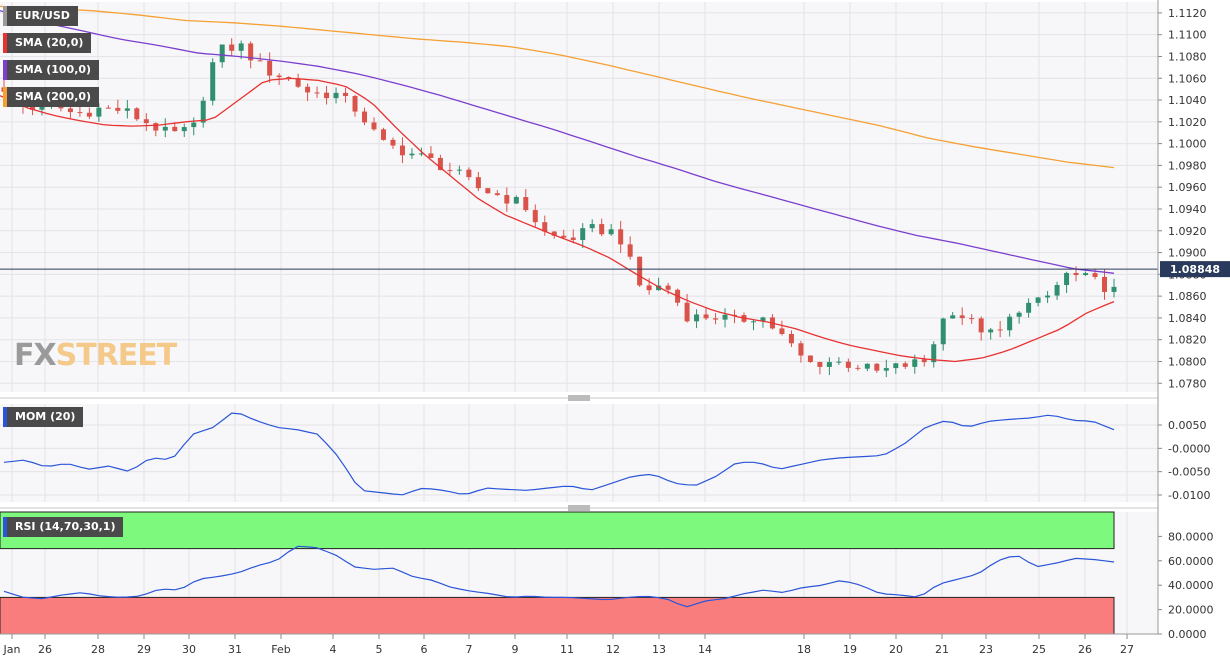  Describe the element at coordinates (5, 417) in the screenshot. I see `mom-swatch` at that location.